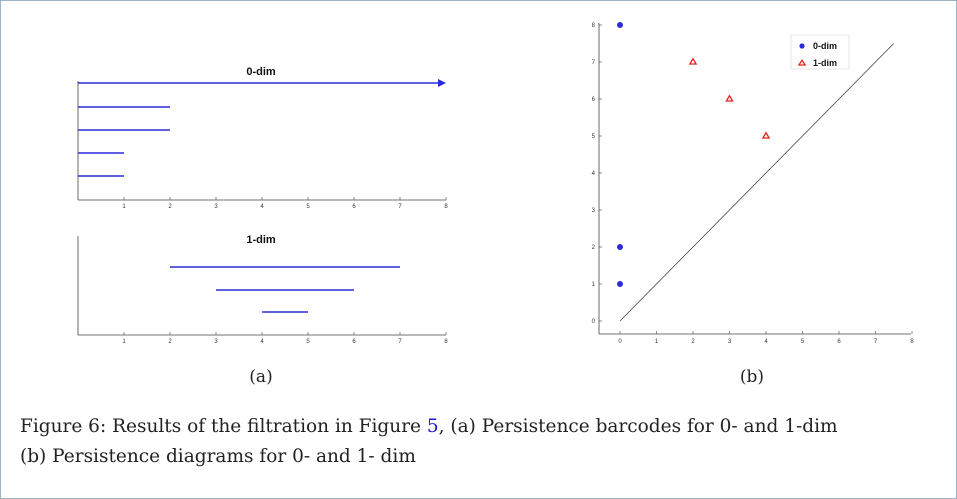 The height and width of the screenshot is (499, 957). I want to click on legend-1dim-marker, so click(802, 62).